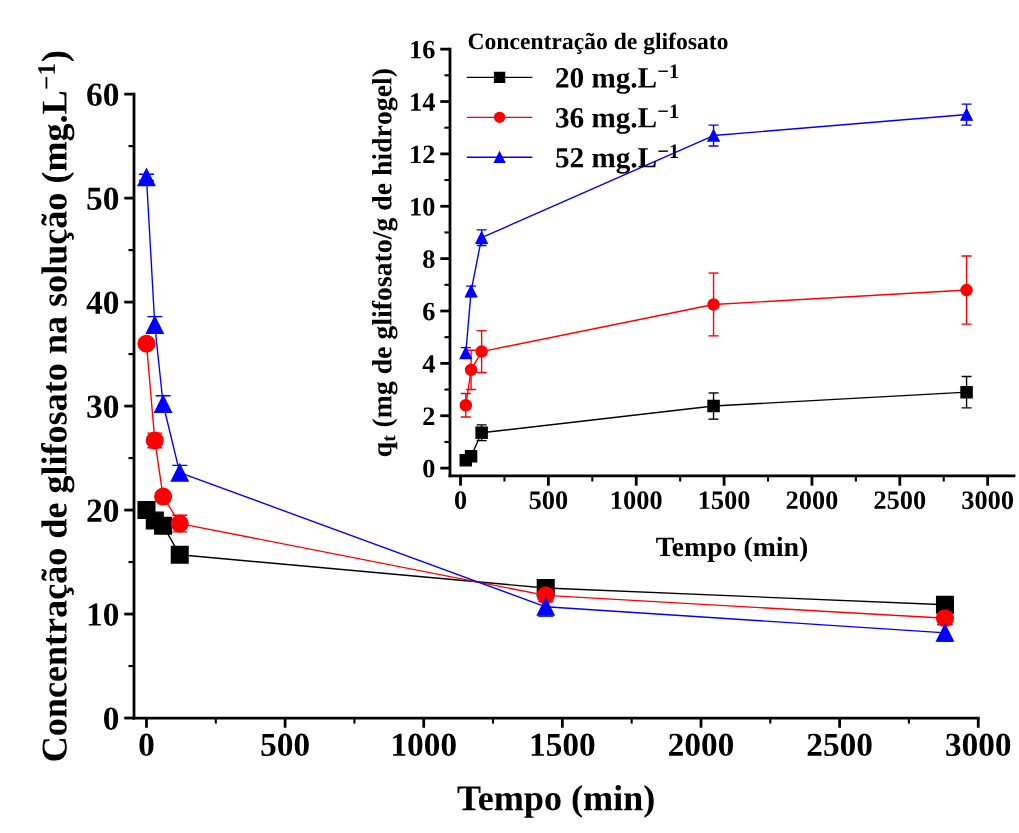 The width and height of the screenshot is (1019, 833). I want to click on legend-label: 52 mg.L$^{−1}$, so click(617, 159).